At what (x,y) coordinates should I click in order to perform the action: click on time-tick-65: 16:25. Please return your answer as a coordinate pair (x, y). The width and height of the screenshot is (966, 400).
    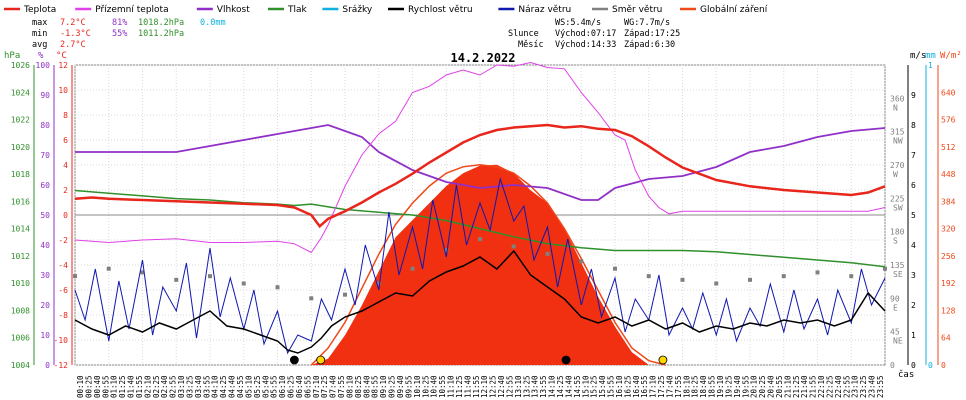
    Looking at the image, I should click on (627, 386).